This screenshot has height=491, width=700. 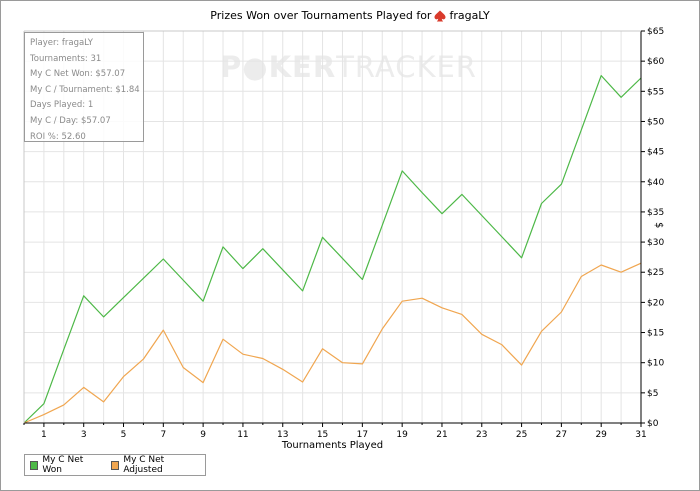 What do you see at coordinates (321, 15) in the screenshot?
I see `chart-title-text: Prizes Won over Tournaments Played for` at bounding box center [321, 15].